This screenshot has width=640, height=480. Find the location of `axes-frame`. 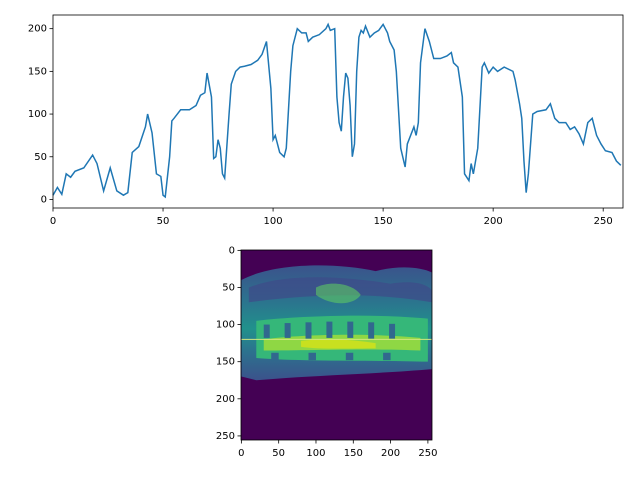

axes-frame is located at coordinates (336, 345).